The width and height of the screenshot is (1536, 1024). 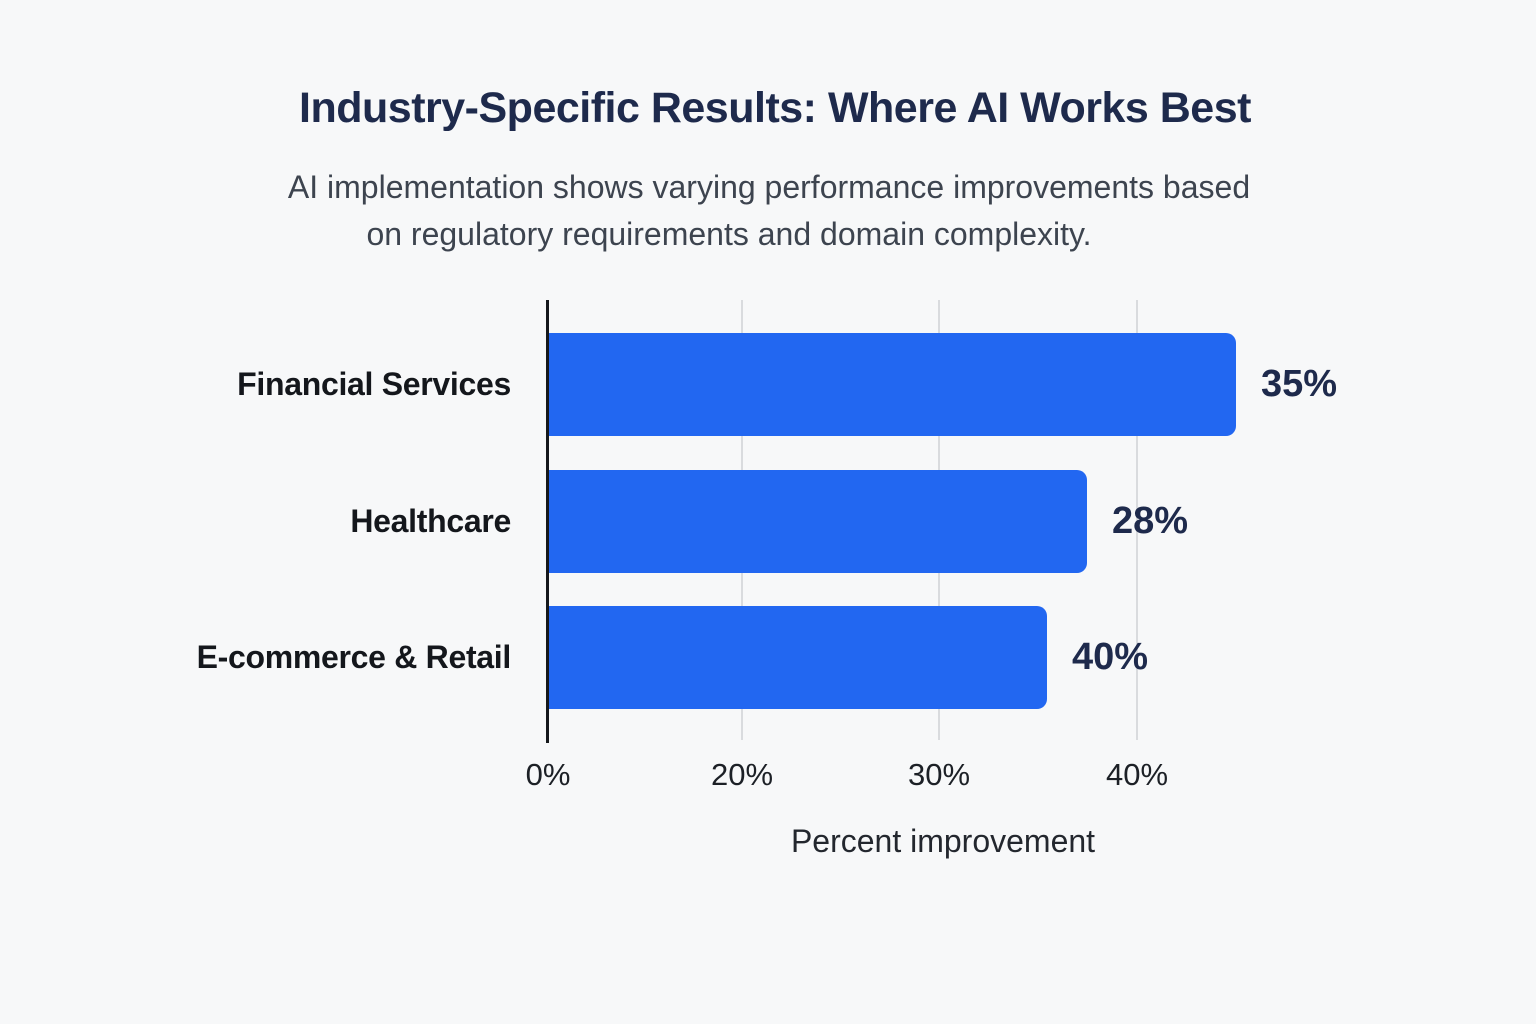 I want to click on x-tick-label-40pct: 40%, so click(x=1137, y=774).